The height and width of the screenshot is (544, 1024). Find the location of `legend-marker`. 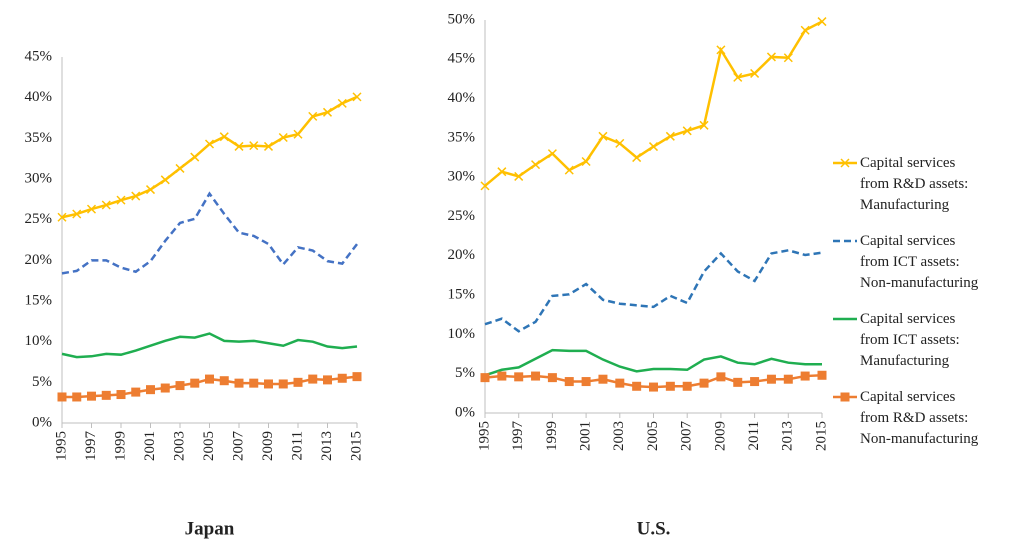

legend-marker is located at coordinates (845, 163).